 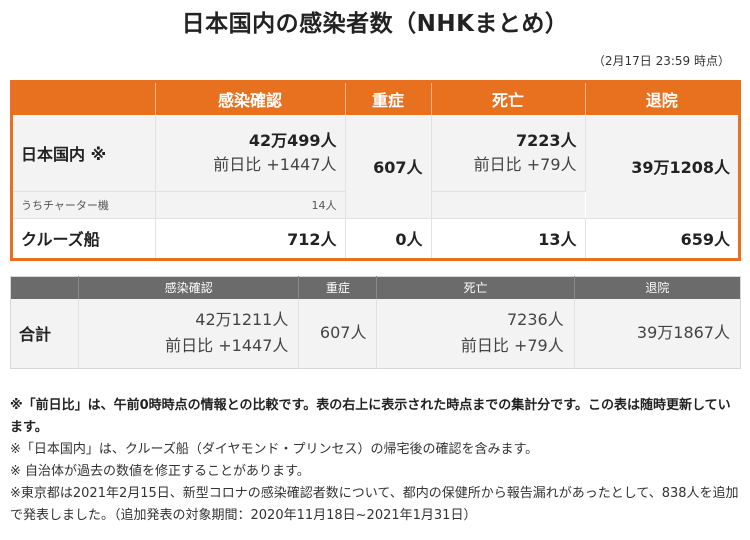 I want to click on total-header-recovered: 退院, so click(x=657, y=287).